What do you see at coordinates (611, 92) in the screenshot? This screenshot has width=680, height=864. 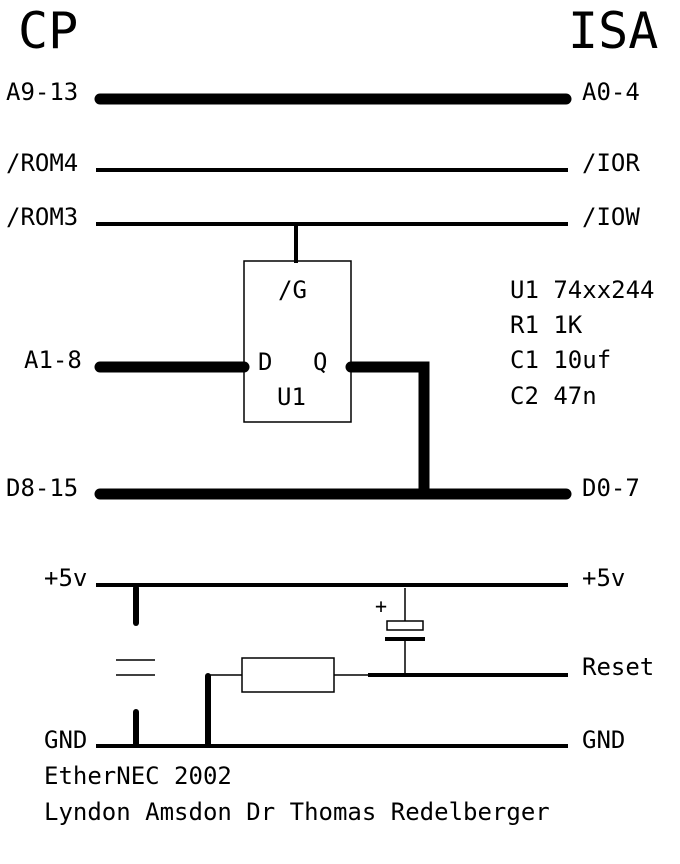 I see `label-a0-4: A0-4` at bounding box center [611, 92].